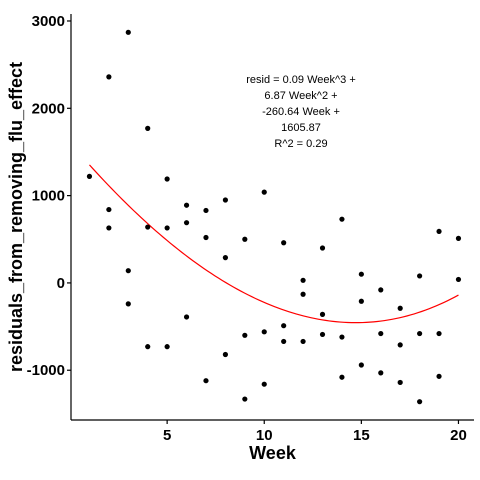 The image size is (480, 480). I want to click on annotation-line: -260.64 Week +, so click(301, 112).